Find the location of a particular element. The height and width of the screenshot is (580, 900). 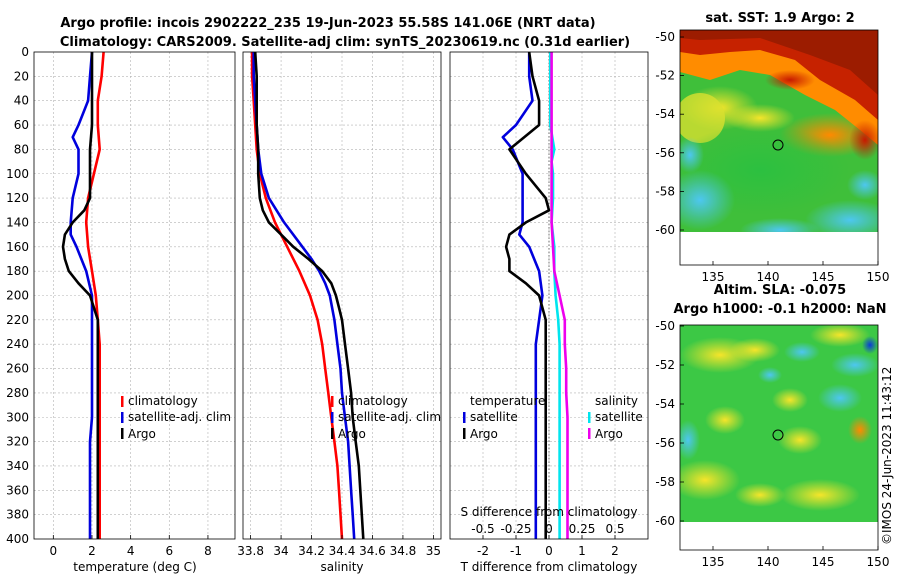

depth-tick-label: 400 is located at coordinates (17, 539).